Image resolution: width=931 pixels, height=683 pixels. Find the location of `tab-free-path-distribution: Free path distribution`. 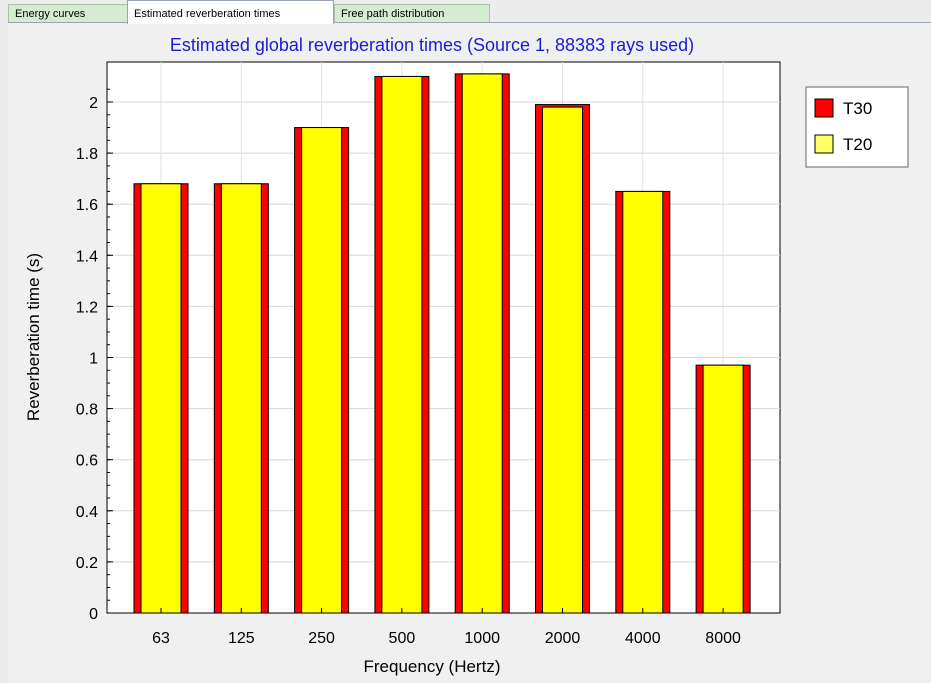

tab-free-path-distribution: Free path distribution is located at coordinates (412, 13).